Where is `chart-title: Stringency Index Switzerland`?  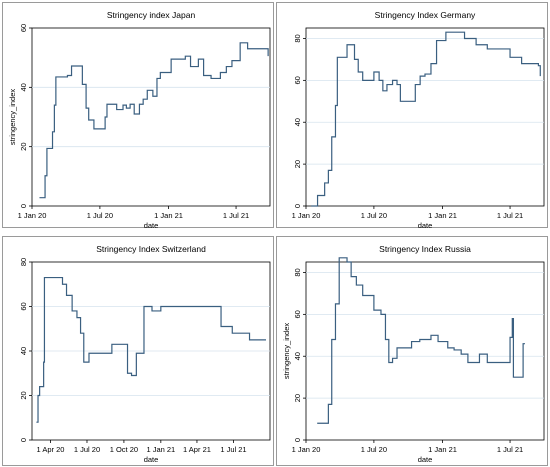
chart-title: Stringency Index Switzerland is located at coordinates (151, 249).